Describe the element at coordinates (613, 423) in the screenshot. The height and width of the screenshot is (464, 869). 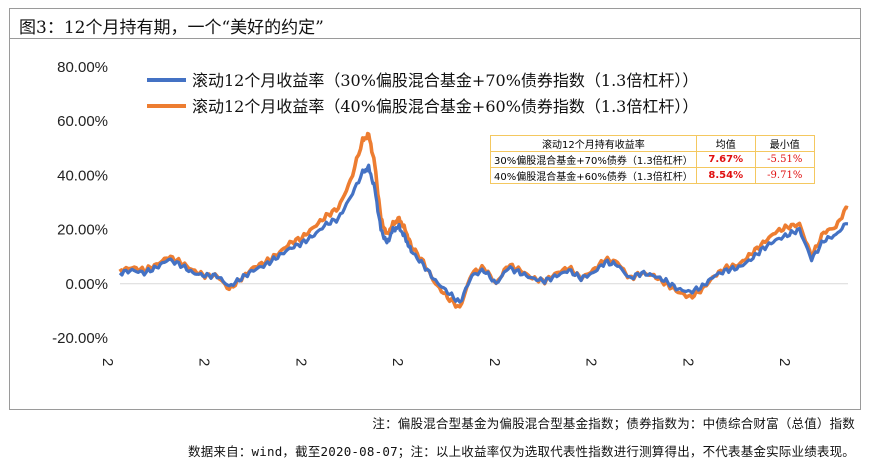
I see `footnote-index-definition: 注：偏股混合型基金为偏股混合型基金指数；债券指数为：中债综合财富（总值）指数` at that location.